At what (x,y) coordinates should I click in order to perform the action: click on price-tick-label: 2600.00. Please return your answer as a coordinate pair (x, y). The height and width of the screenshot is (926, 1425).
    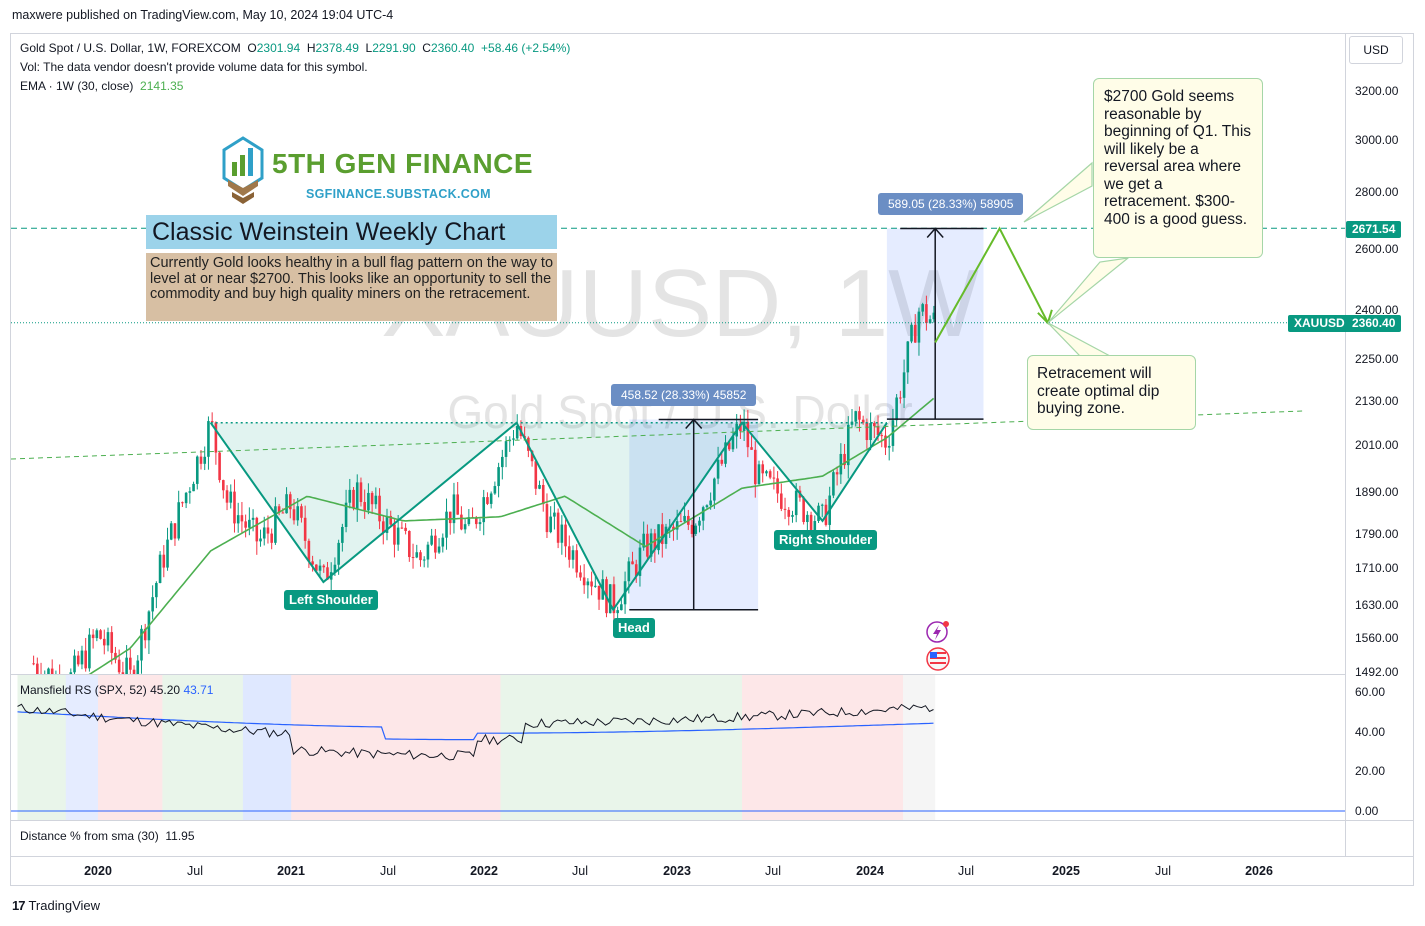
    Looking at the image, I should click on (1377, 249).